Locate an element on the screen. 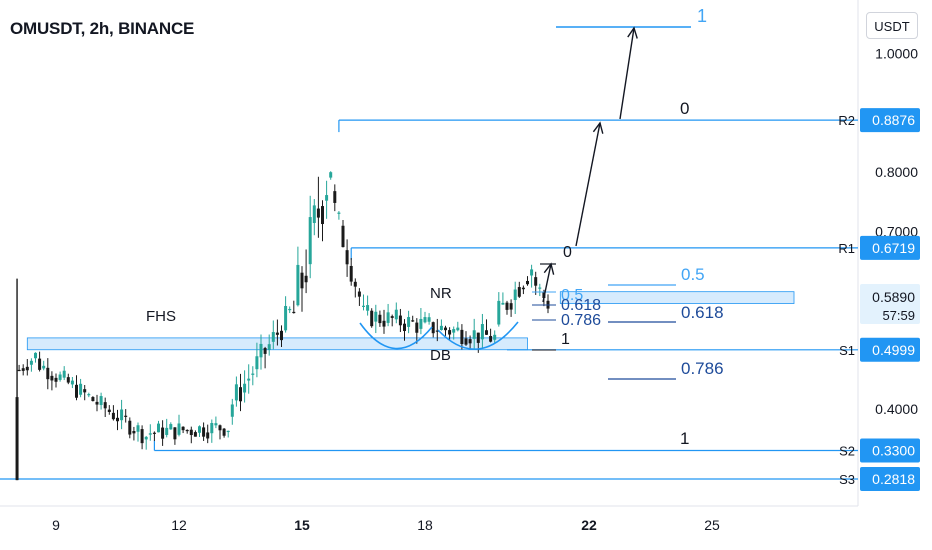 The image size is (932, 550). x-axis: 9 12 15 18 22 25 is located at coordinates (386, 525).